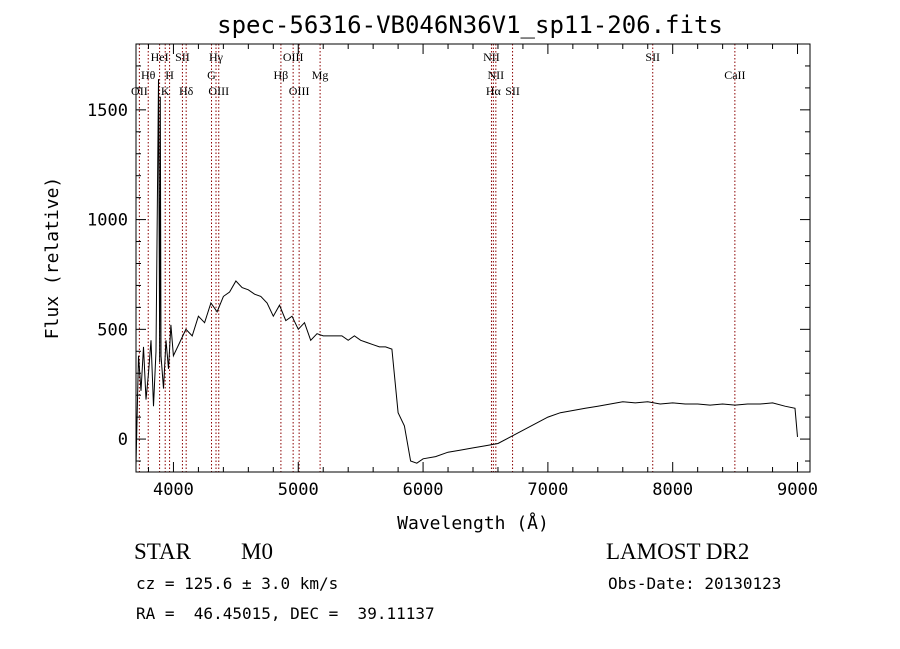 This screenshot has height=649, width=900. What do you see at coordinates (494, 91) in the screenshot?
I see `line-marker-label: Hα` at bounding box center [494, 91].